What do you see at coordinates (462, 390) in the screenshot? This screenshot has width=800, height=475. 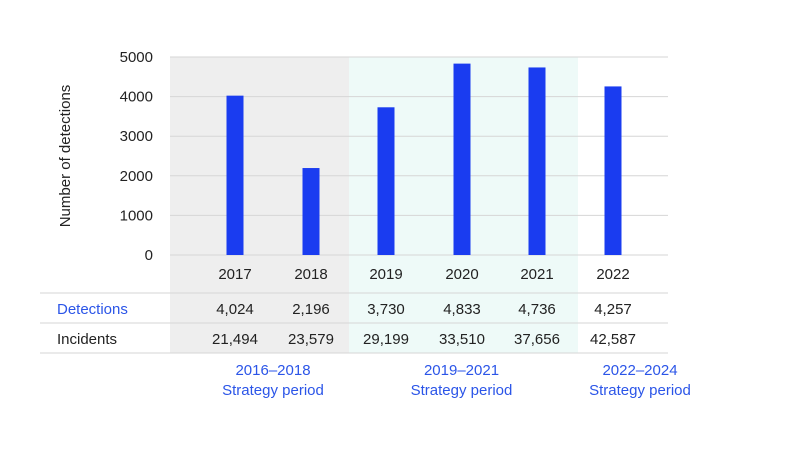 I see `period-label-2-name: Strategy period` at bounding box center [462, 390].